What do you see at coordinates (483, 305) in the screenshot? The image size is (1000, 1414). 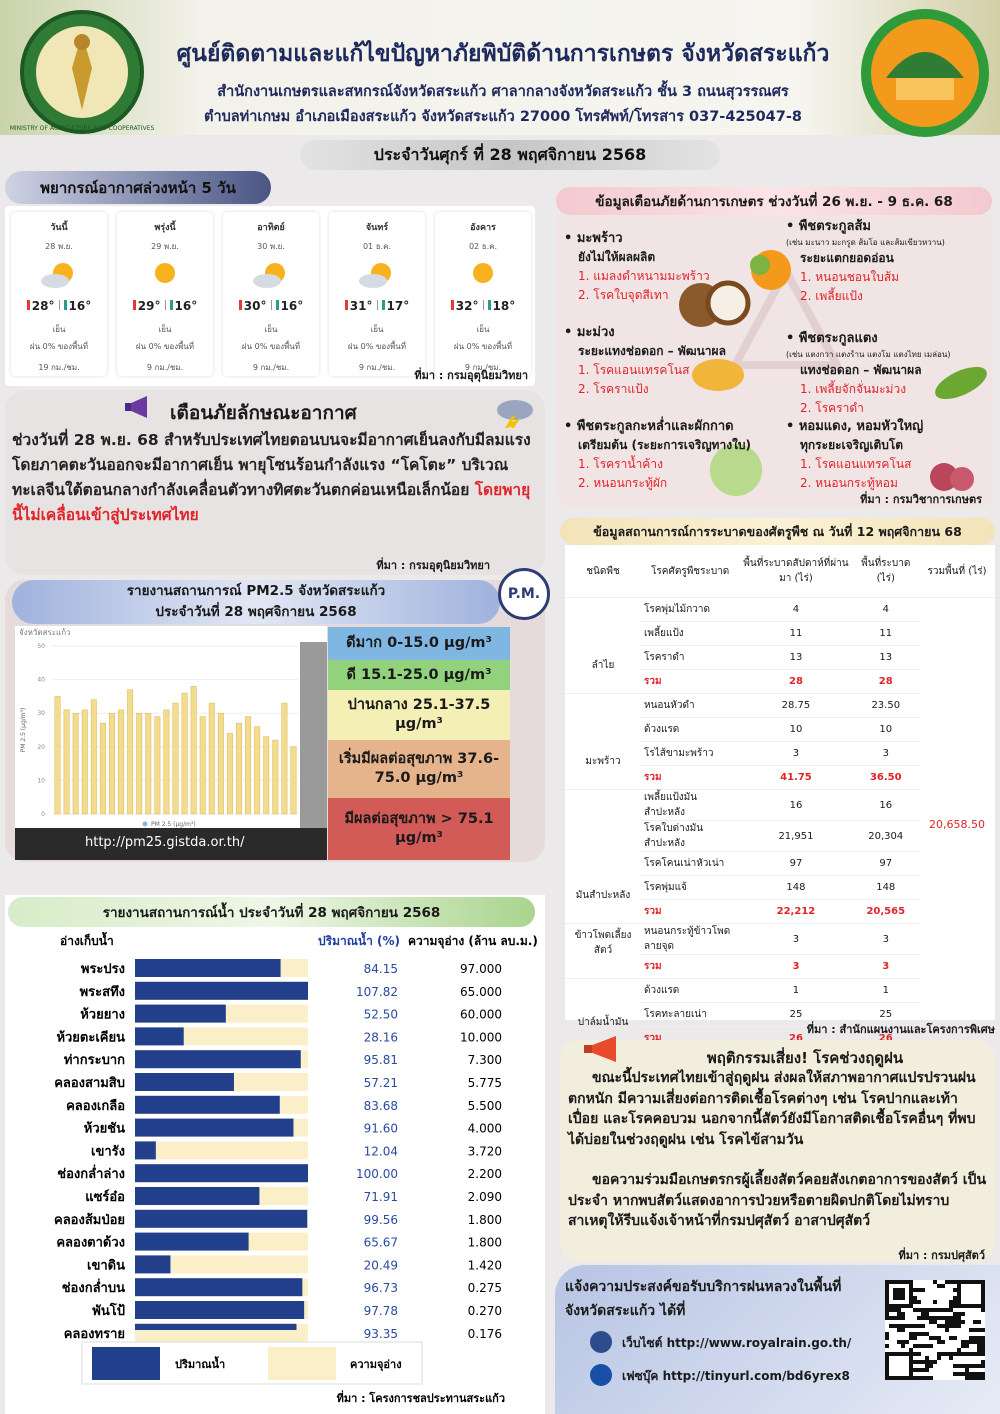 I see `divider` at bounding box center [483, 305].